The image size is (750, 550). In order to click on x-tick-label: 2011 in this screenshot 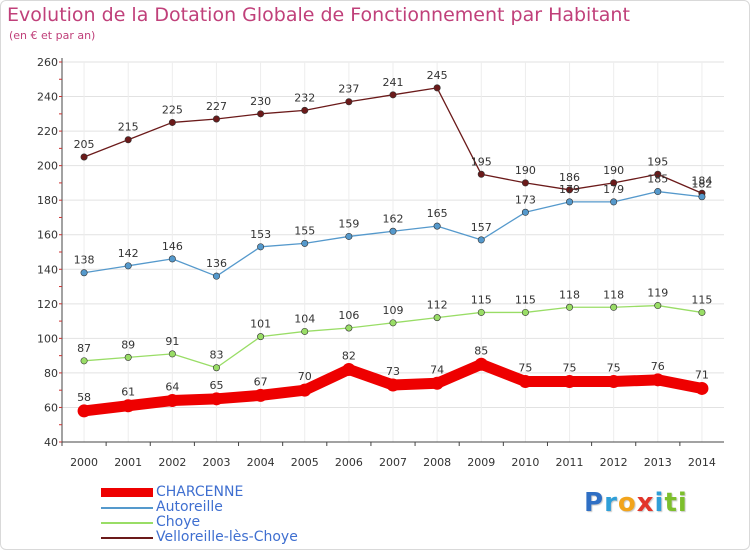, I will do `click(570, 462)`.